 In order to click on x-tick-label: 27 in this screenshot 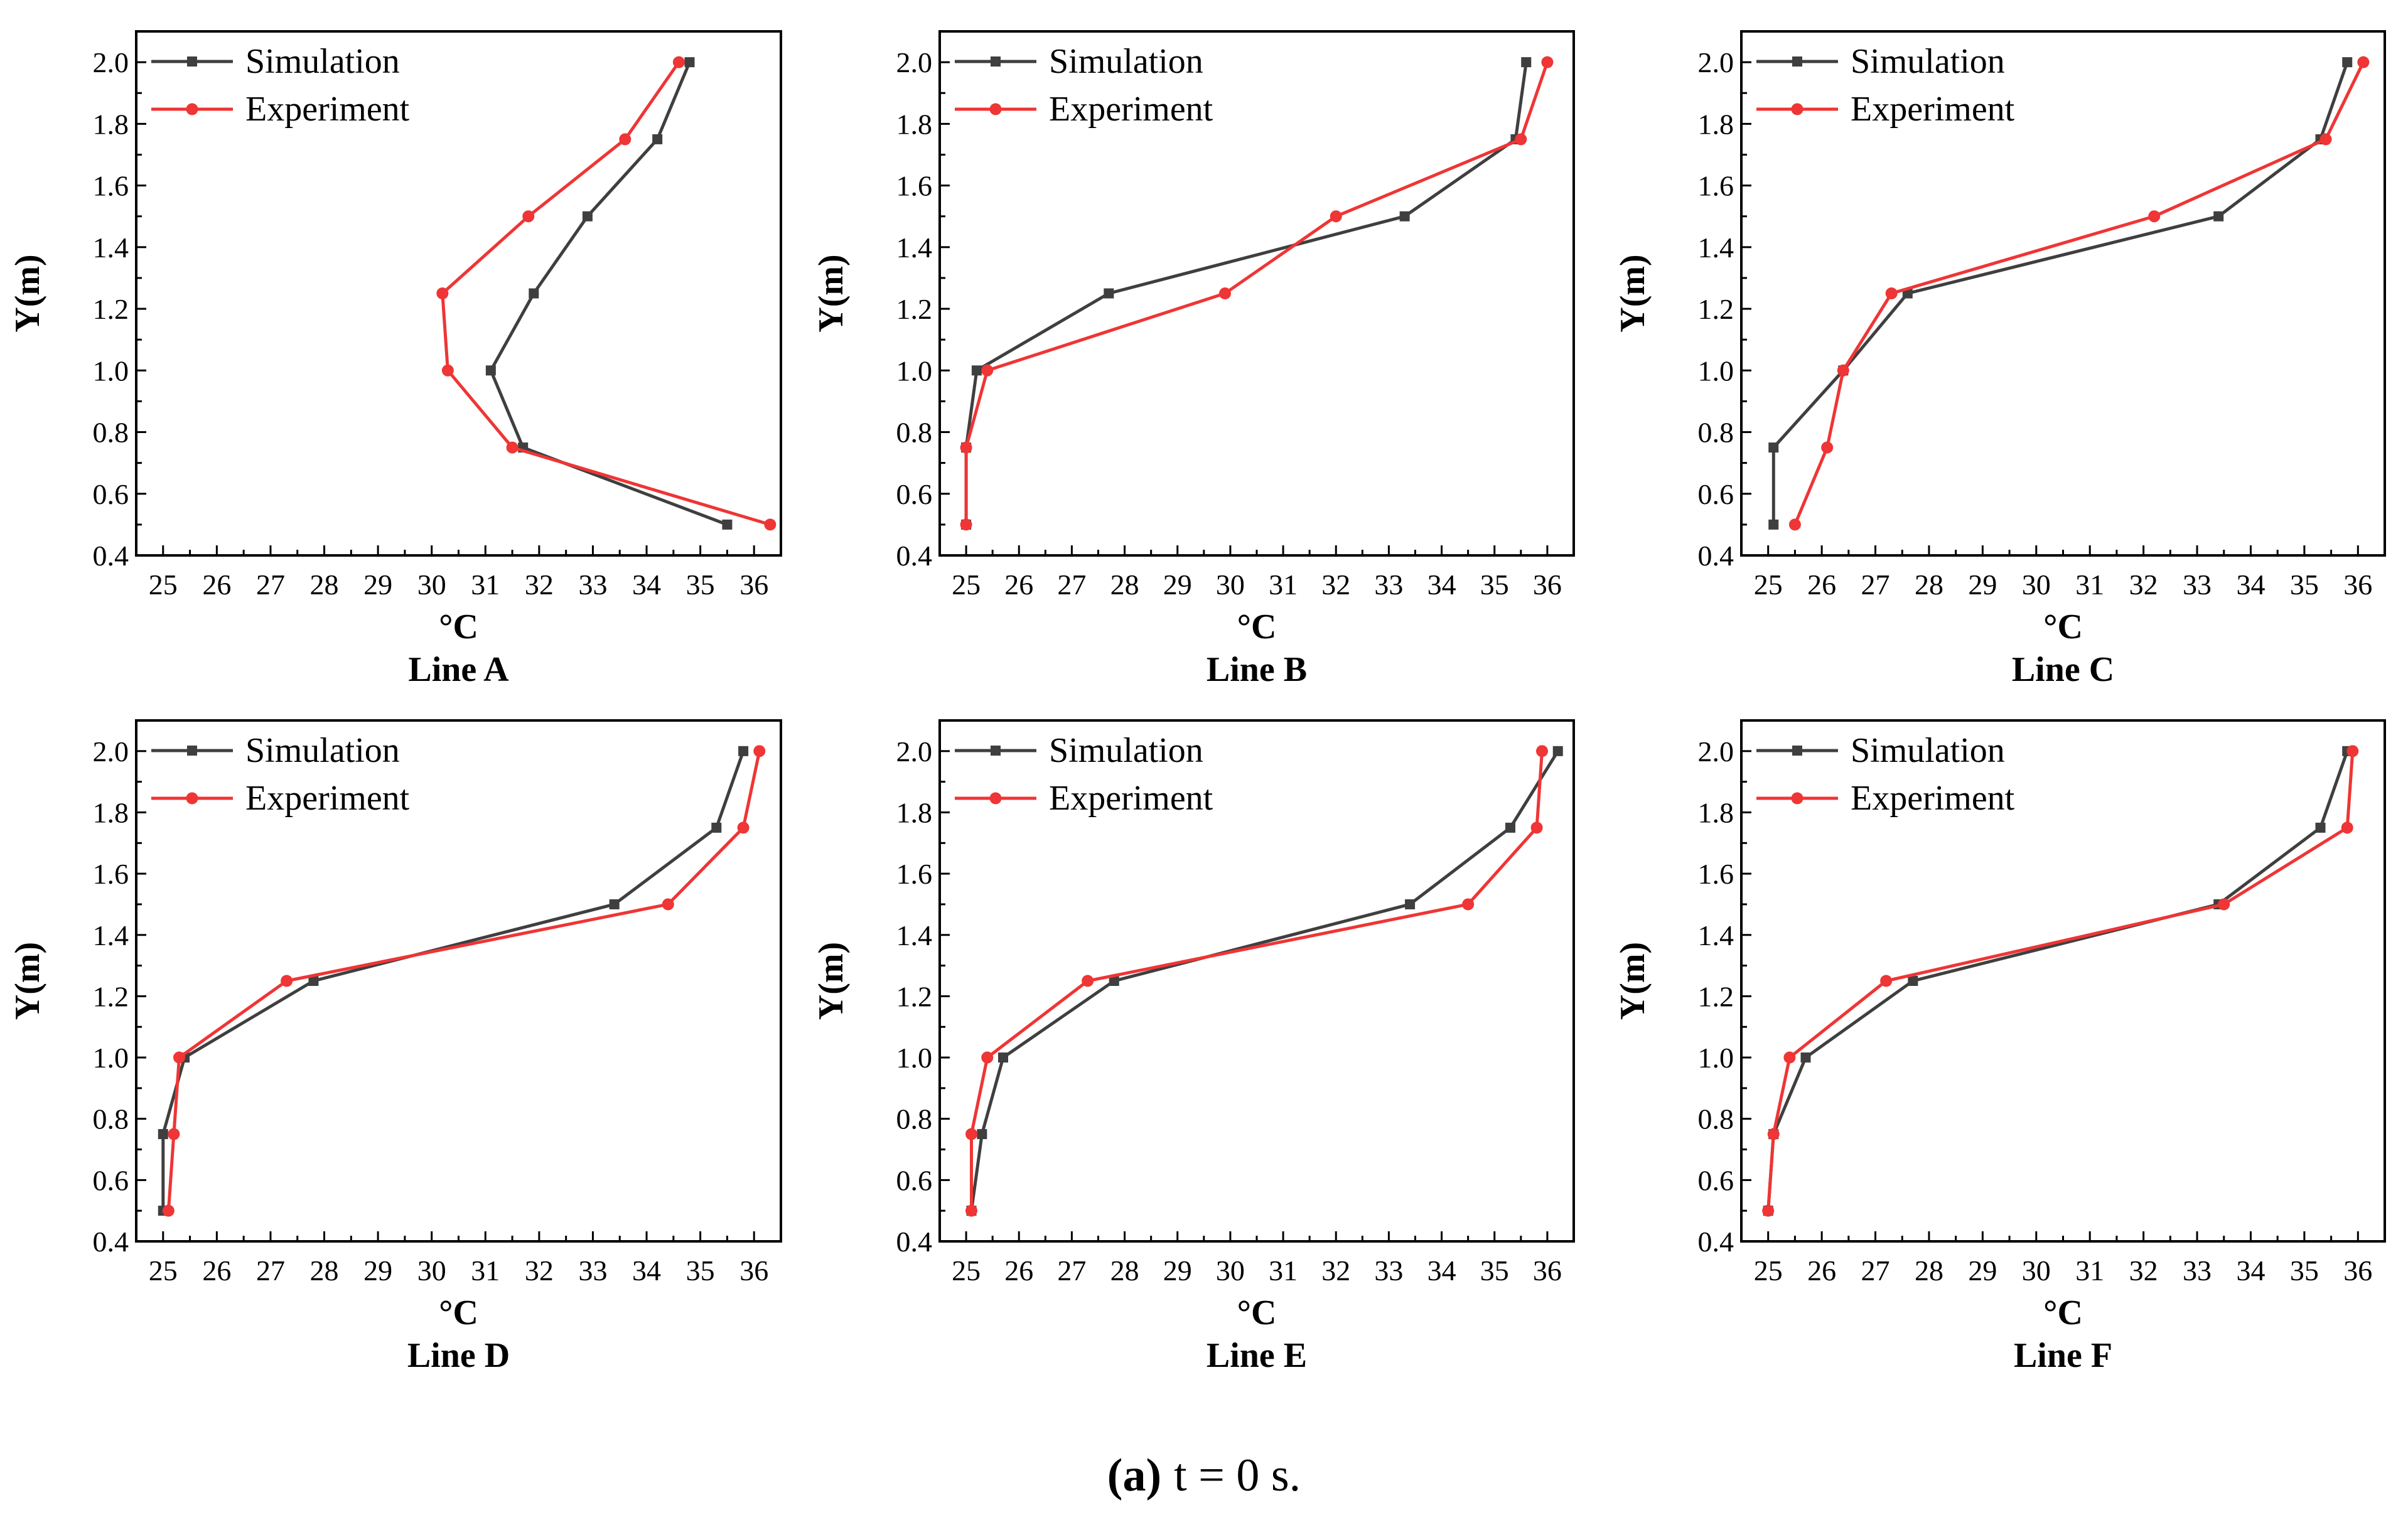, I will do `click(1875, 1271)`.